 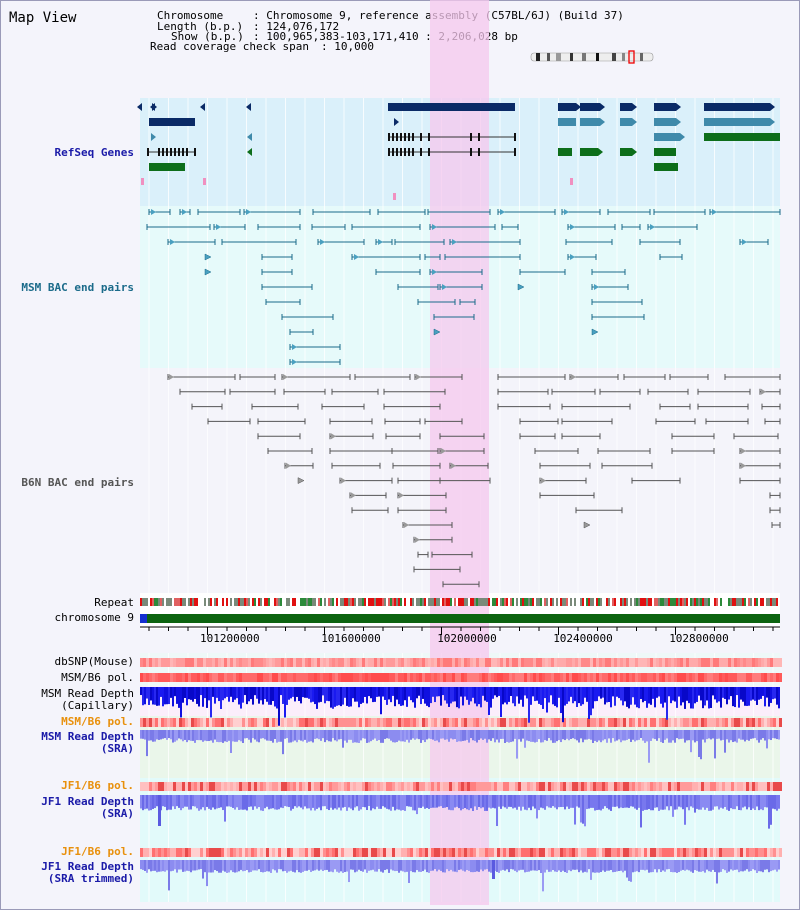 What do you see at coordinates (77, 482) in the screenshot?
I see `track-label-b6n-bac-end-pairs: B6N BAC end pairs` at bounding box center [77, 482].